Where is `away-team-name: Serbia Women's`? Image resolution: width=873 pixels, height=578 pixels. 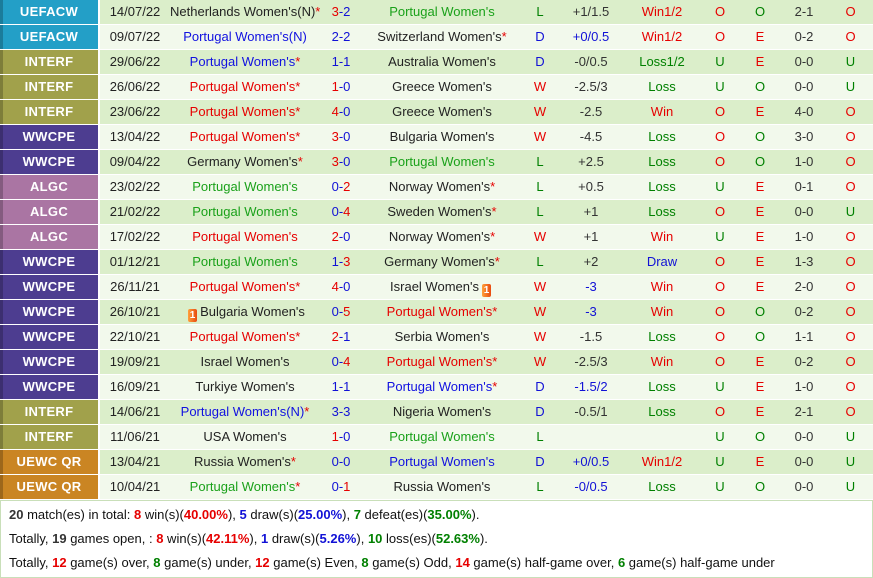
away-team-name: Serbia Women's is located at coordinates (442, 336).